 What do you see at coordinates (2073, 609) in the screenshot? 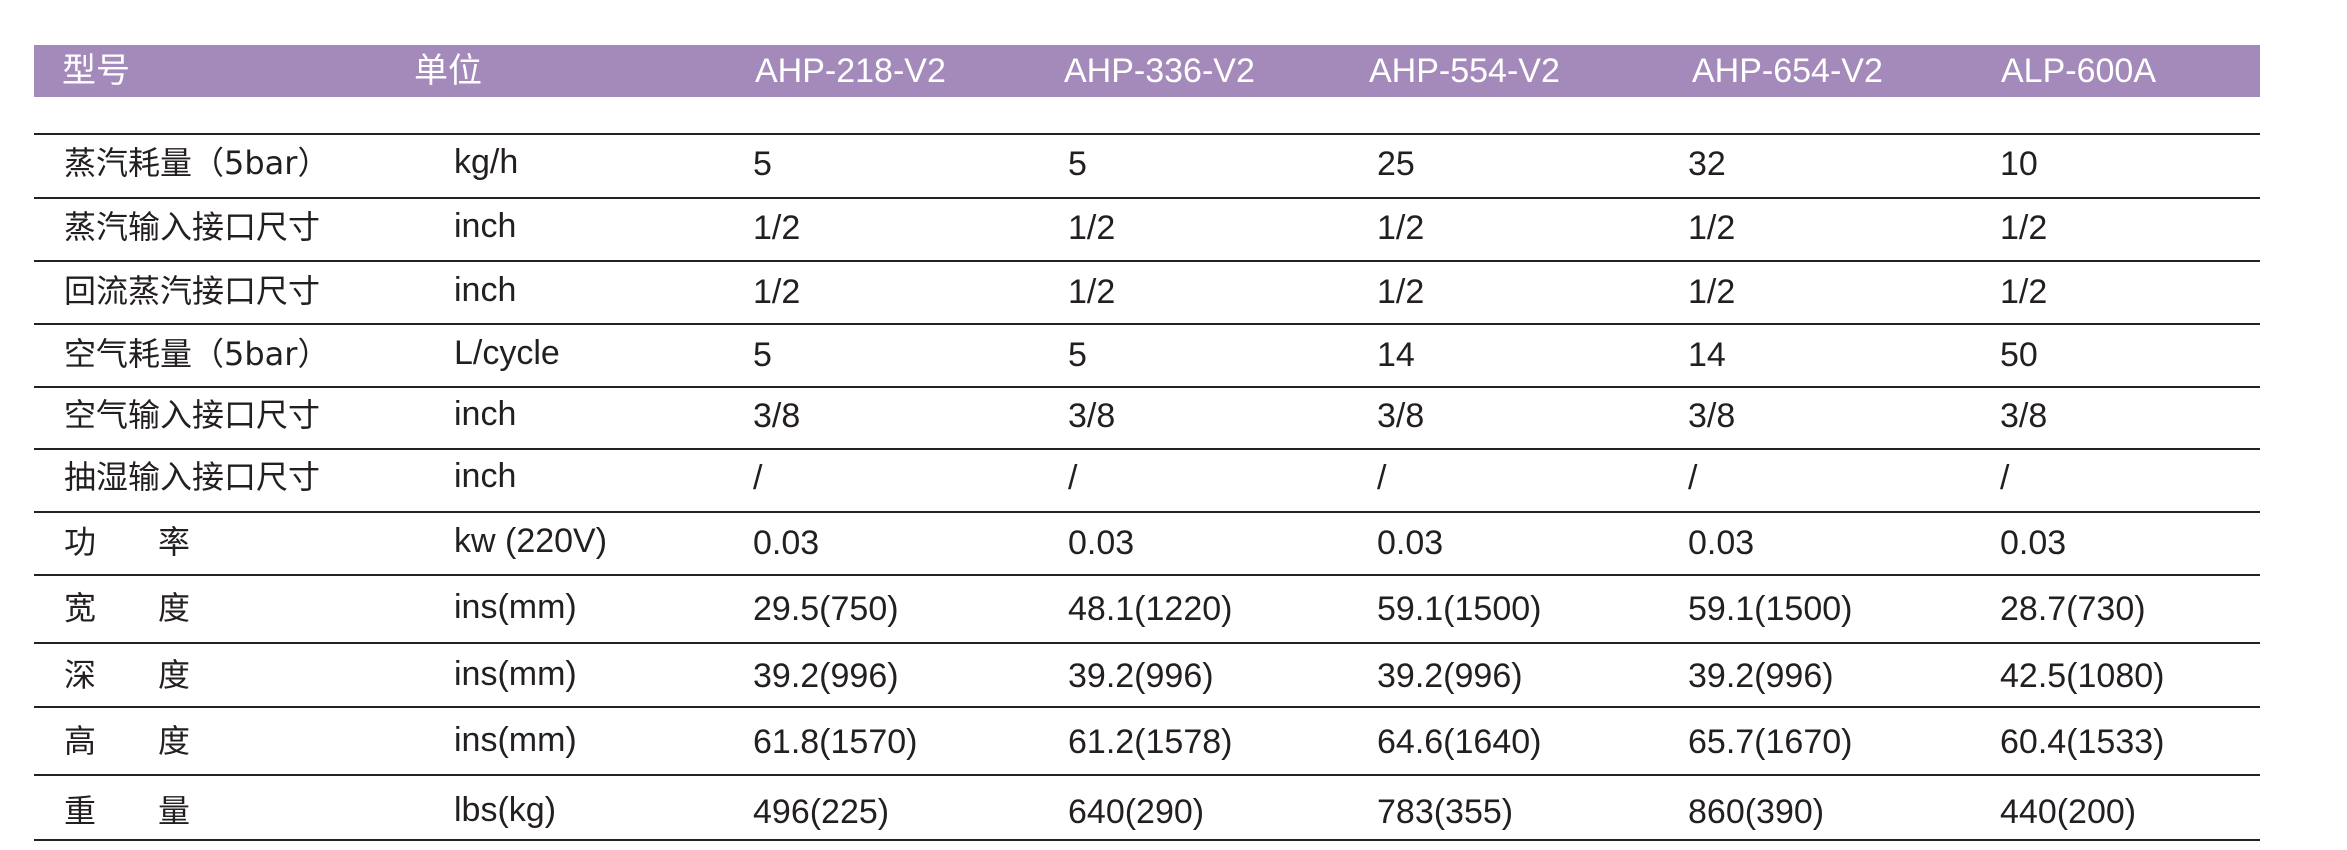
I see `row-value-model-5: 28.7(730)` at bounding box center [2073, 609].